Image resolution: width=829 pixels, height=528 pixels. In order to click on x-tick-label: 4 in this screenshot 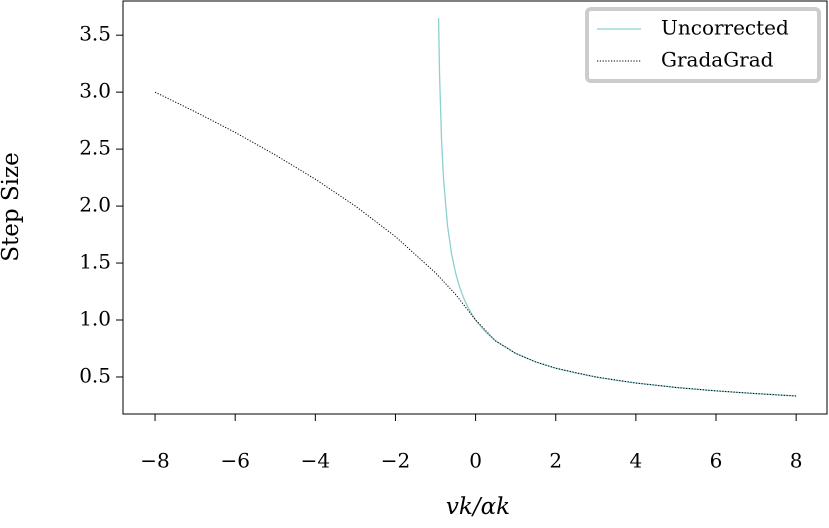, I will do `click(636, 461)`.